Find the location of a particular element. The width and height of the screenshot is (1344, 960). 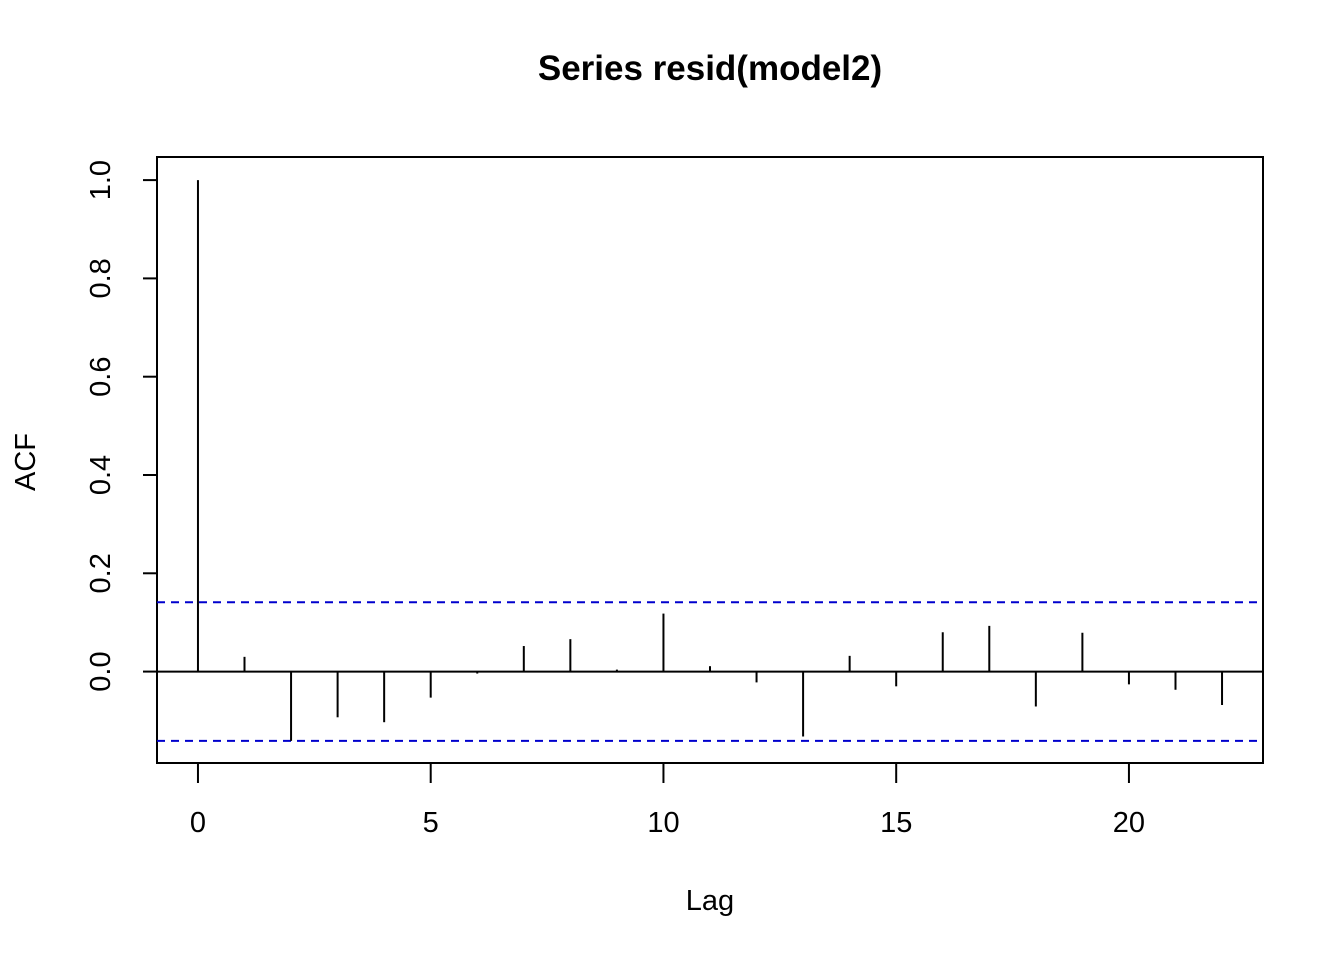

y-tick-label: 0.0 is located at coordinates (101, 671).